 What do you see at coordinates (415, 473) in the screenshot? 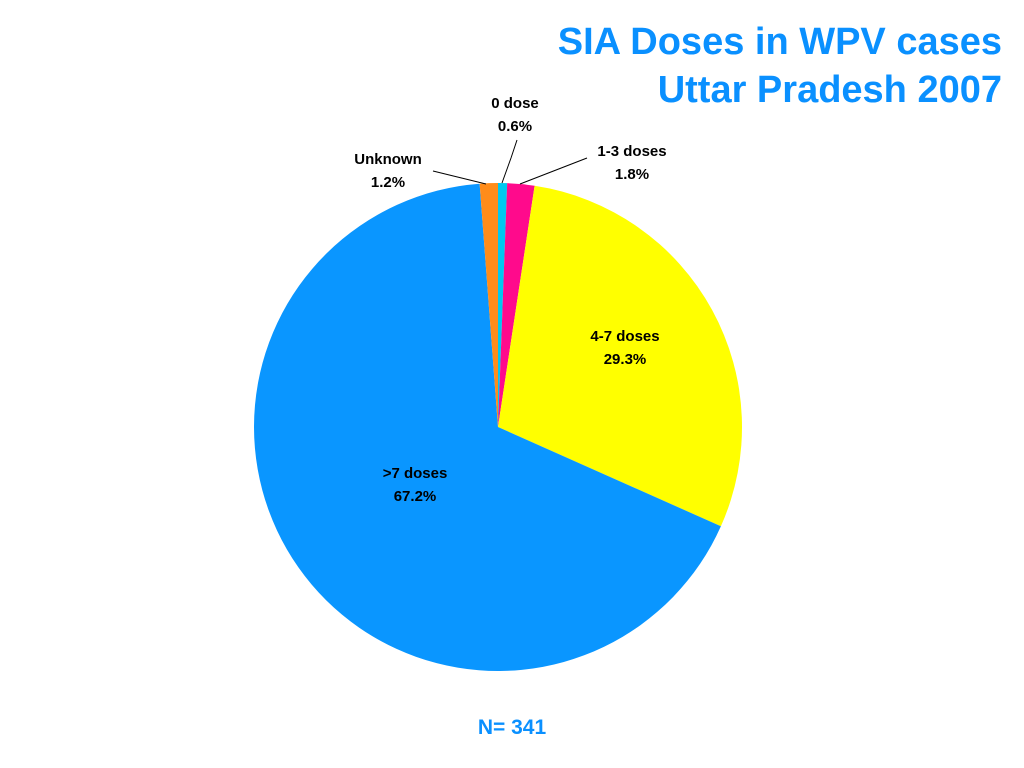
I see `slice-label: >7 doses` at bounding box center [415, 473].